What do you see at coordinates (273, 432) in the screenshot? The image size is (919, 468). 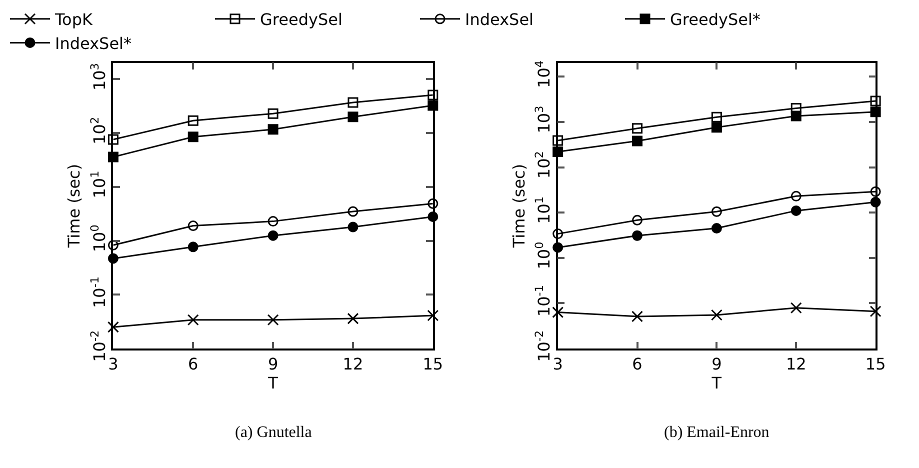 I see `text: (a) Gnutella` at bounding box center [273, 432].